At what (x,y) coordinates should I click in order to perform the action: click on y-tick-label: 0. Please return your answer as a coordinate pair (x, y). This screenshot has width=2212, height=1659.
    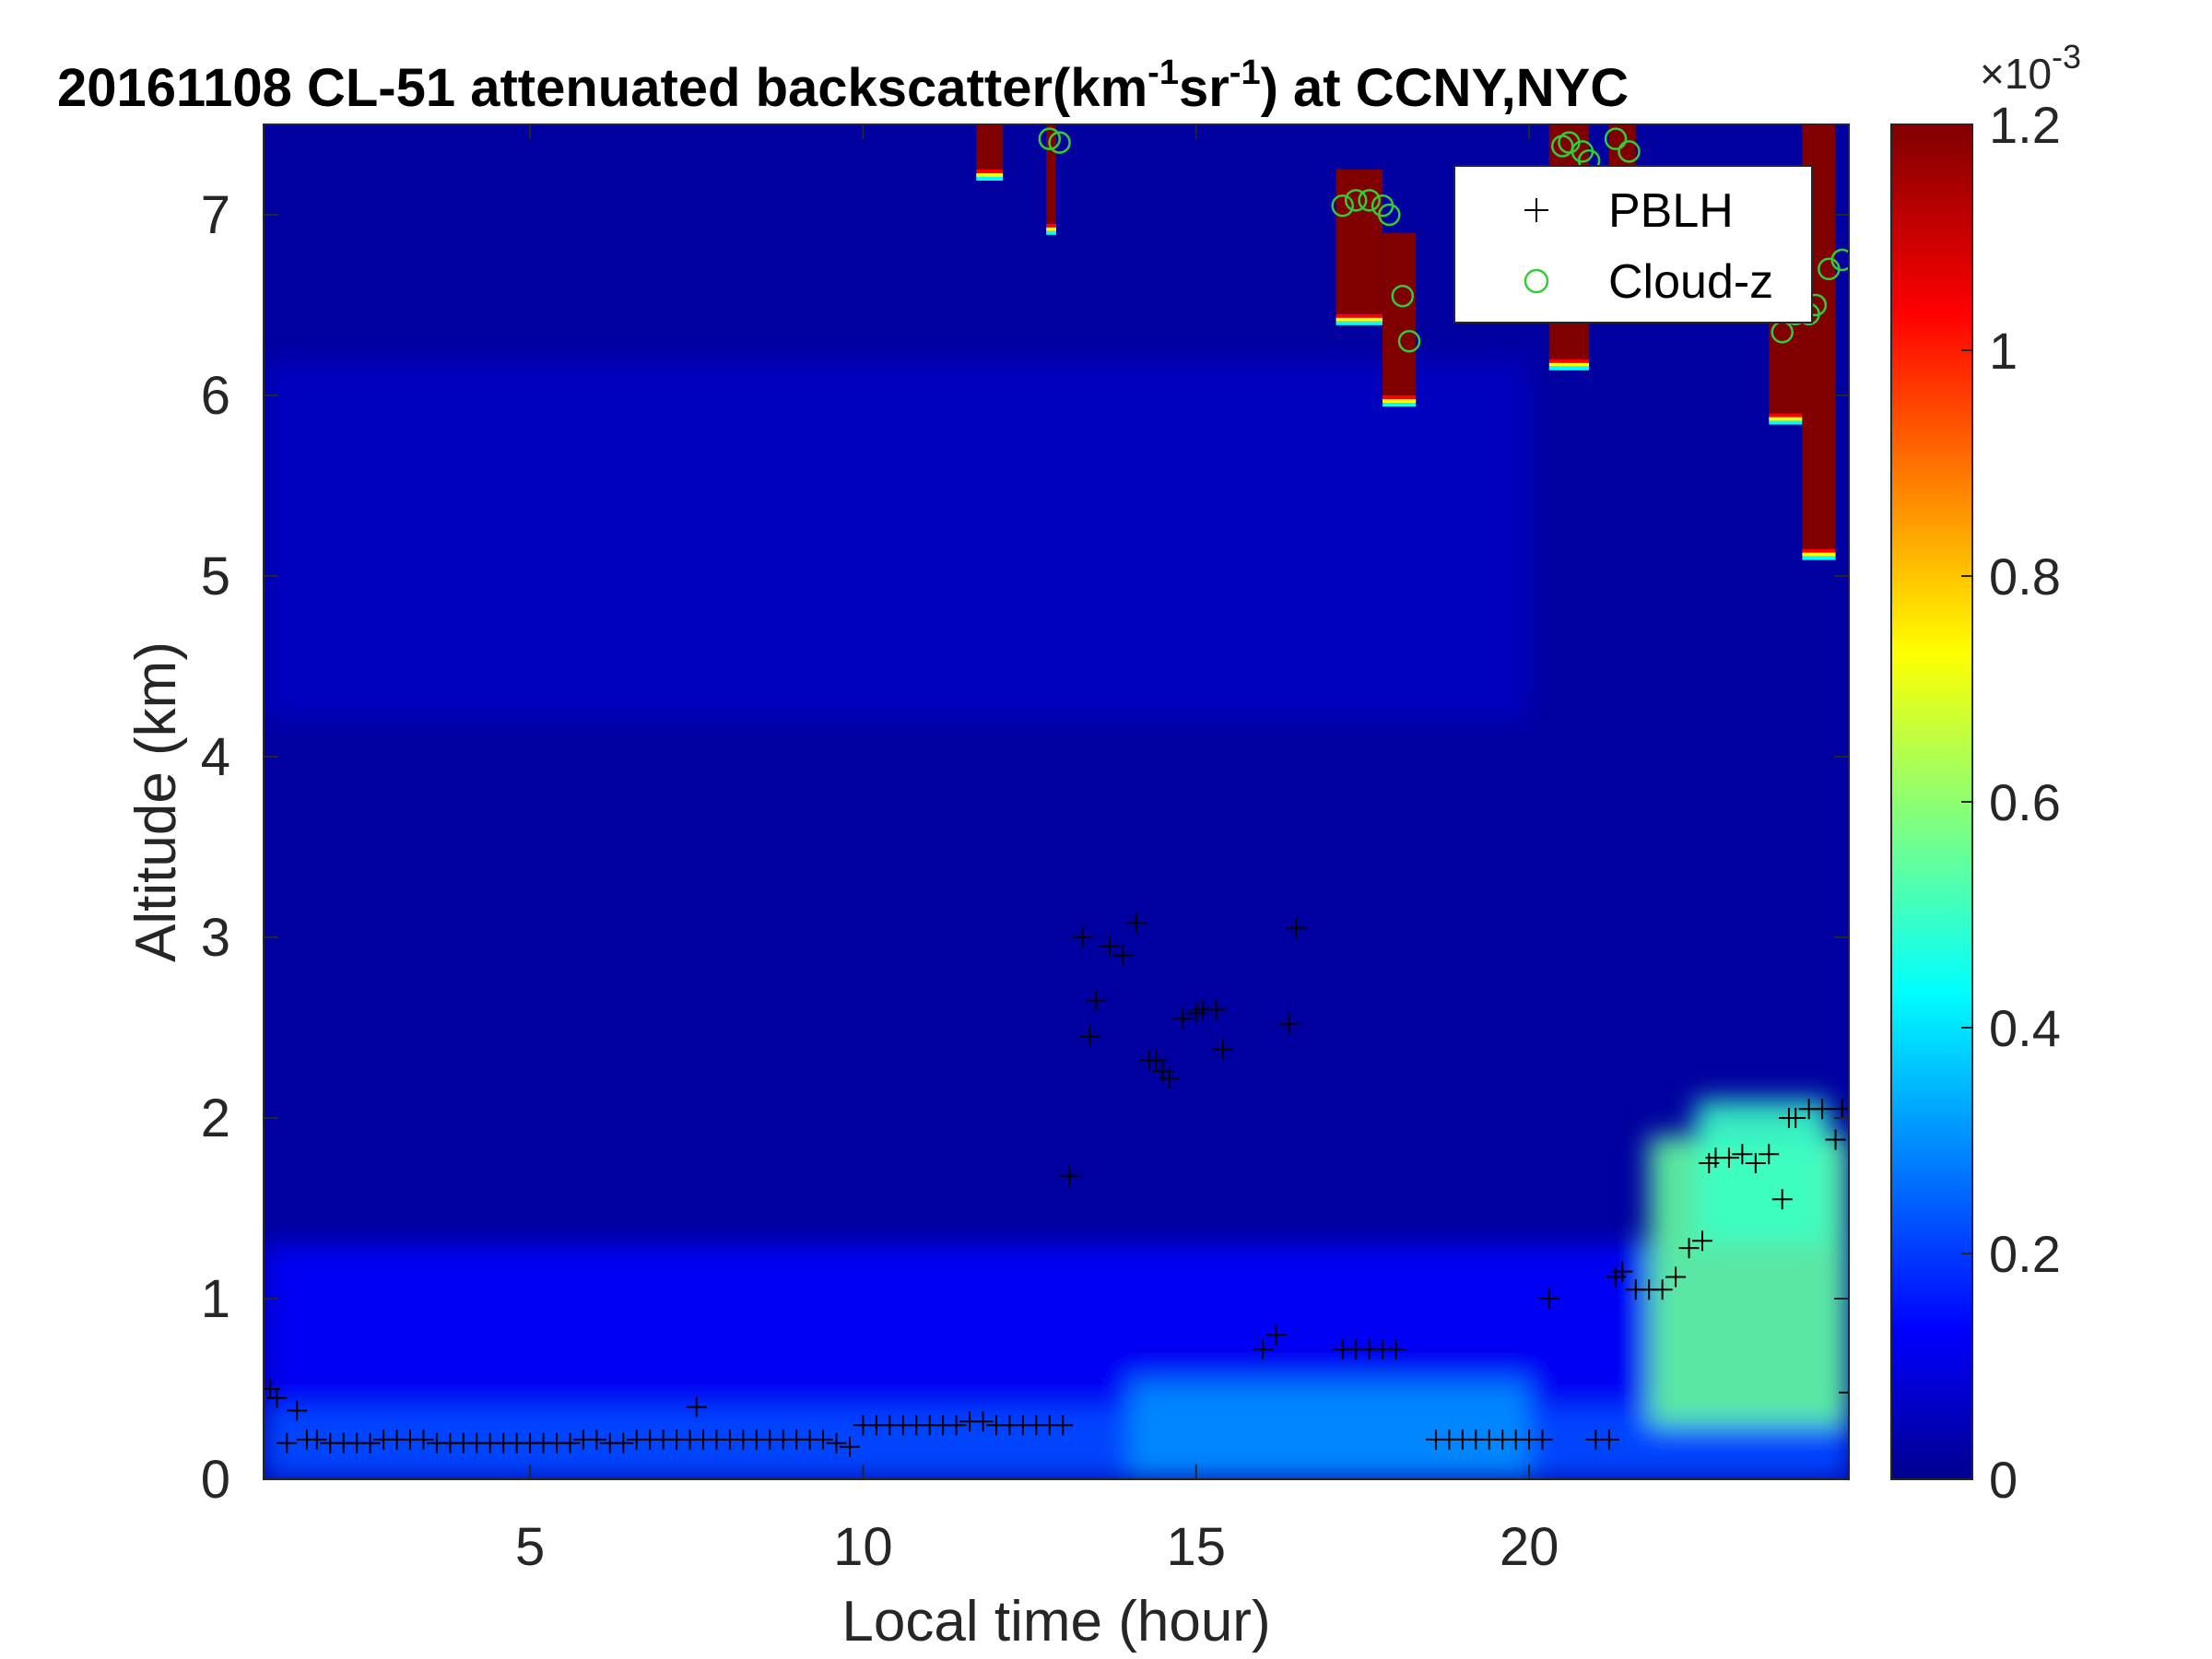
    Looking at the image, I should click on (215, 1480).